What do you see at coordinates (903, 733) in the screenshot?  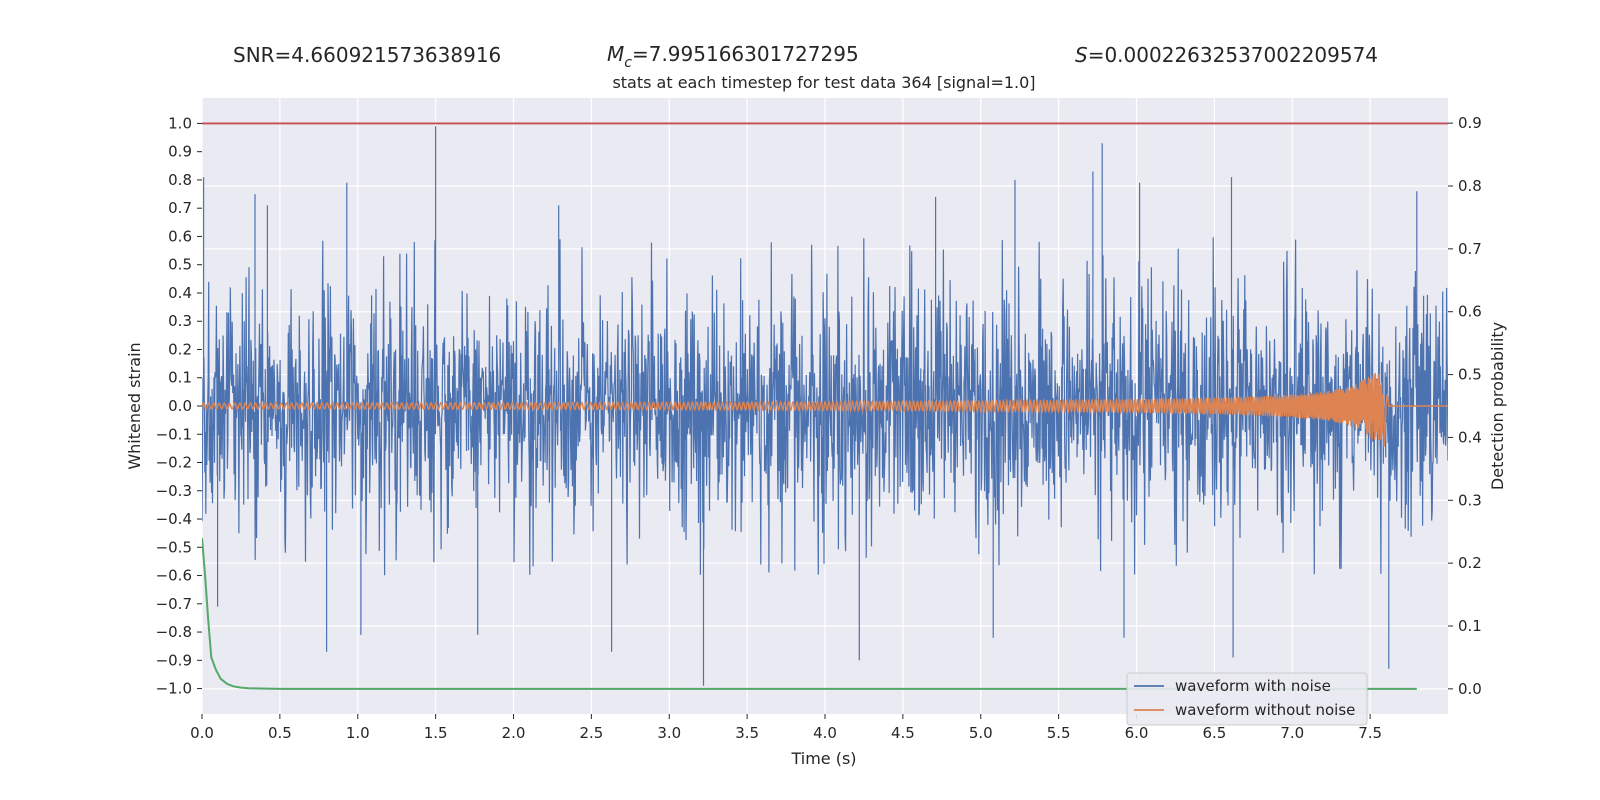 I see `x-tick-label: 4.5` at bounding box center [903, 733].